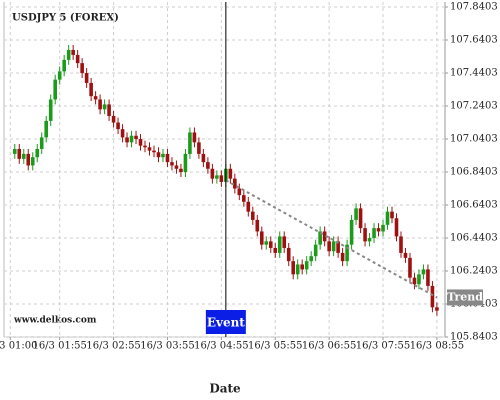  What do you see at coordinates (225, 389) in the screenshot?
I see `x-axis-label: Date` at bounding box center [225, 389].